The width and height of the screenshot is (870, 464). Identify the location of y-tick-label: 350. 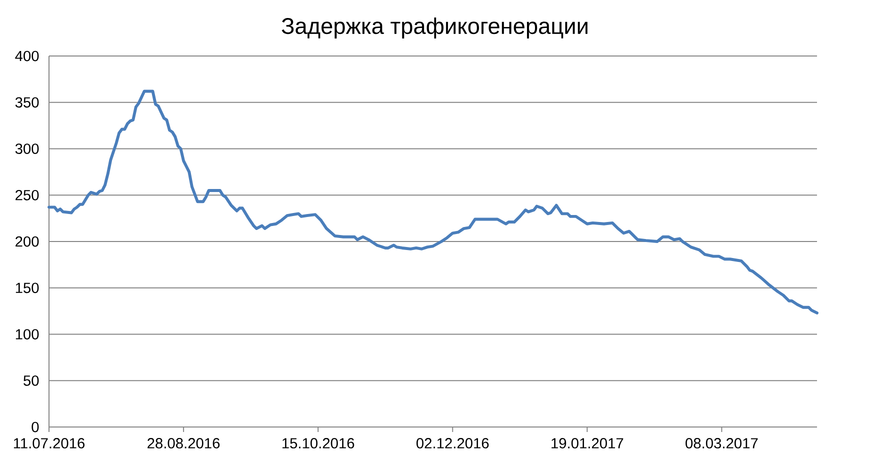
(27, 102).